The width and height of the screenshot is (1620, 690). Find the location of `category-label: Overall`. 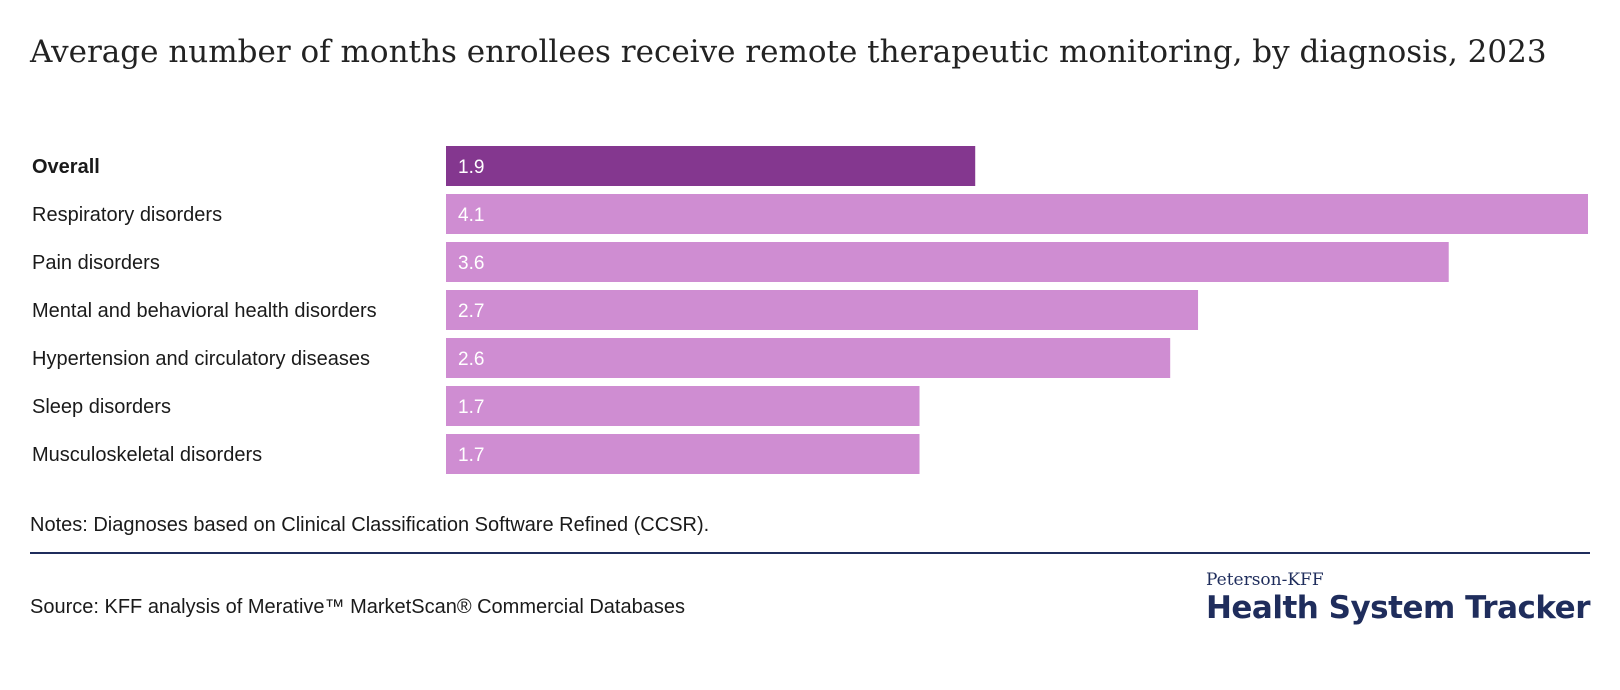

category-label: Overall is located at coordinates (66, 167).